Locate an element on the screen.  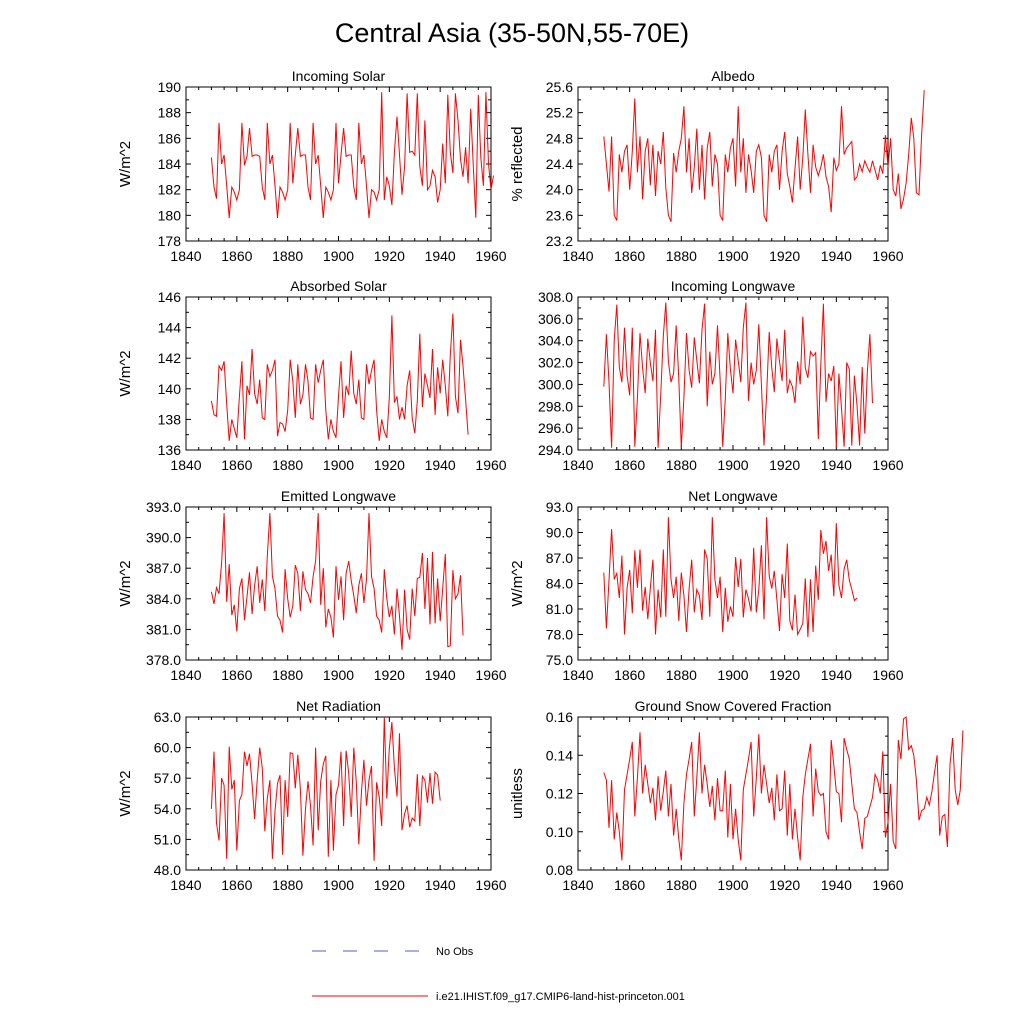
y-tick-label: 390.0 is located at coordinates (163, 538).